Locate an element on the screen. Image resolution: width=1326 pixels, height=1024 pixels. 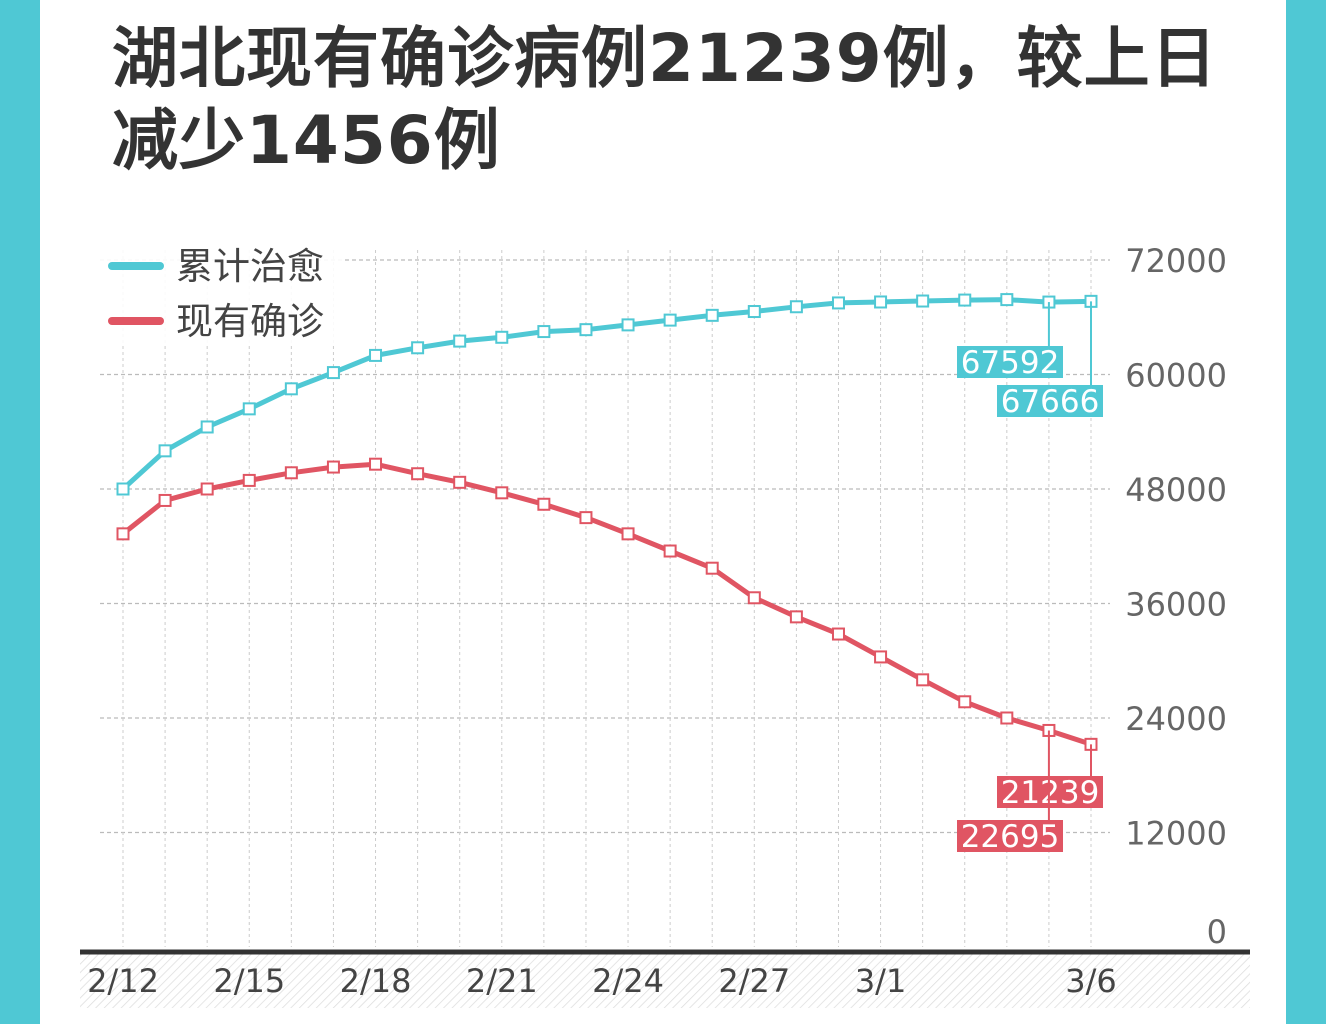
x-tick-label: 2/18 is located at coordinates (376, 981).